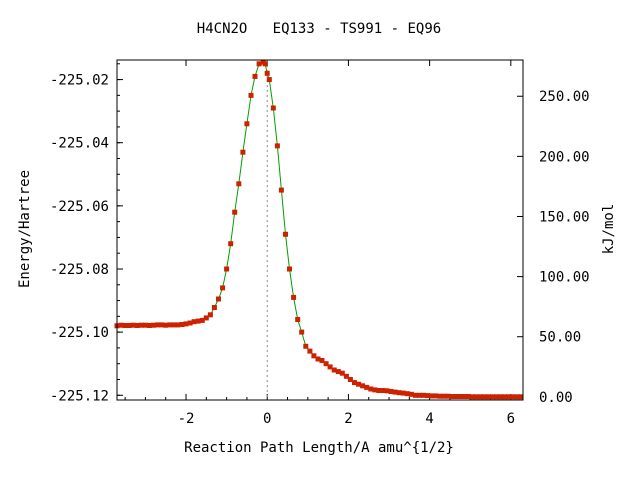  I want to click on y-tick-label-right: 50.00, so click(560, 338).